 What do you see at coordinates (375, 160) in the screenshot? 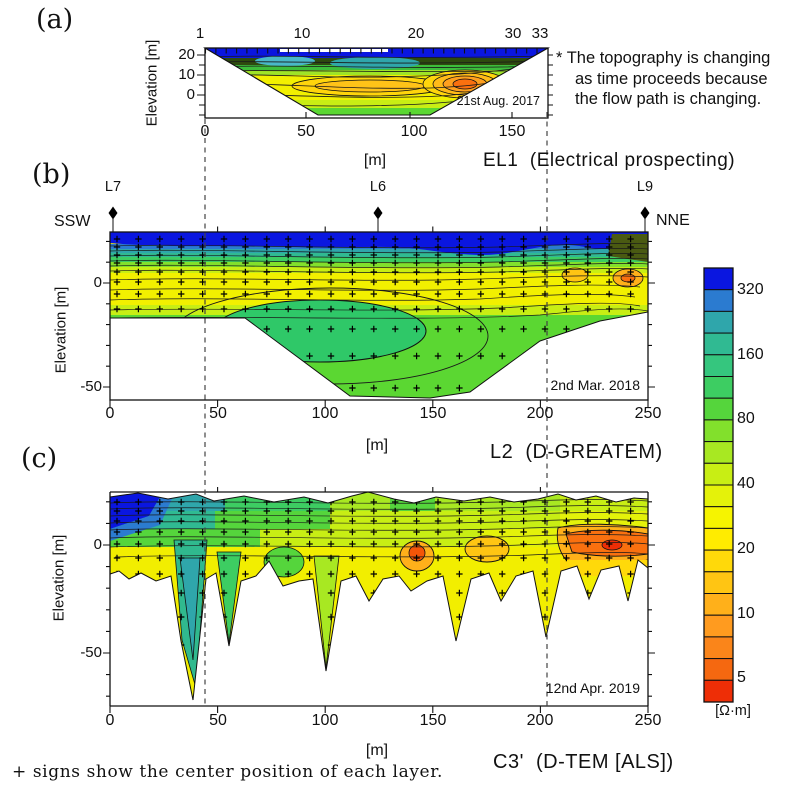
I see `panel-a-x-unit: [m]` at bounding box center [375, 160].